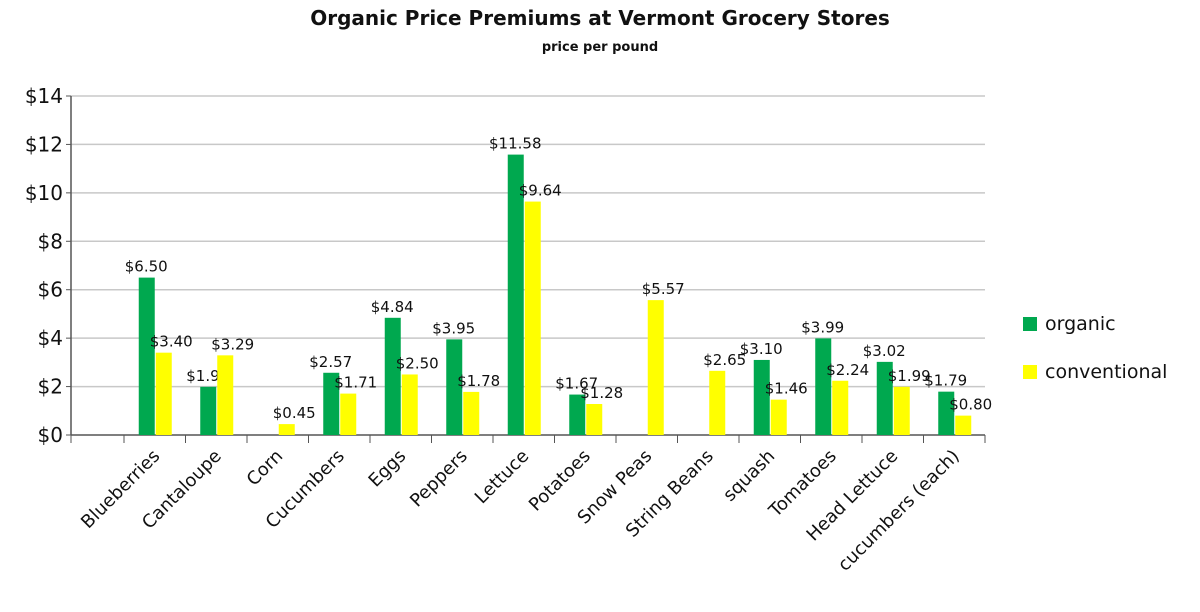  Describe the element at coordinates (1080, 324) in the screenshot. I see `legend-label: organic` at that location.